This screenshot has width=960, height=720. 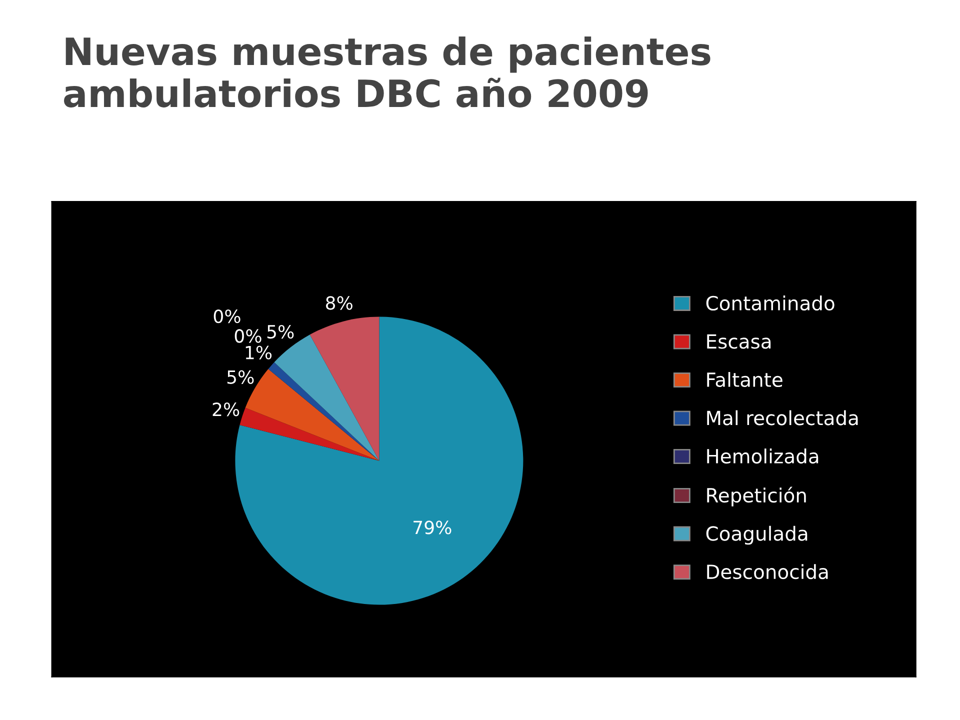 I want to click on legend-label: Repetición, so click(x=756, y=496).